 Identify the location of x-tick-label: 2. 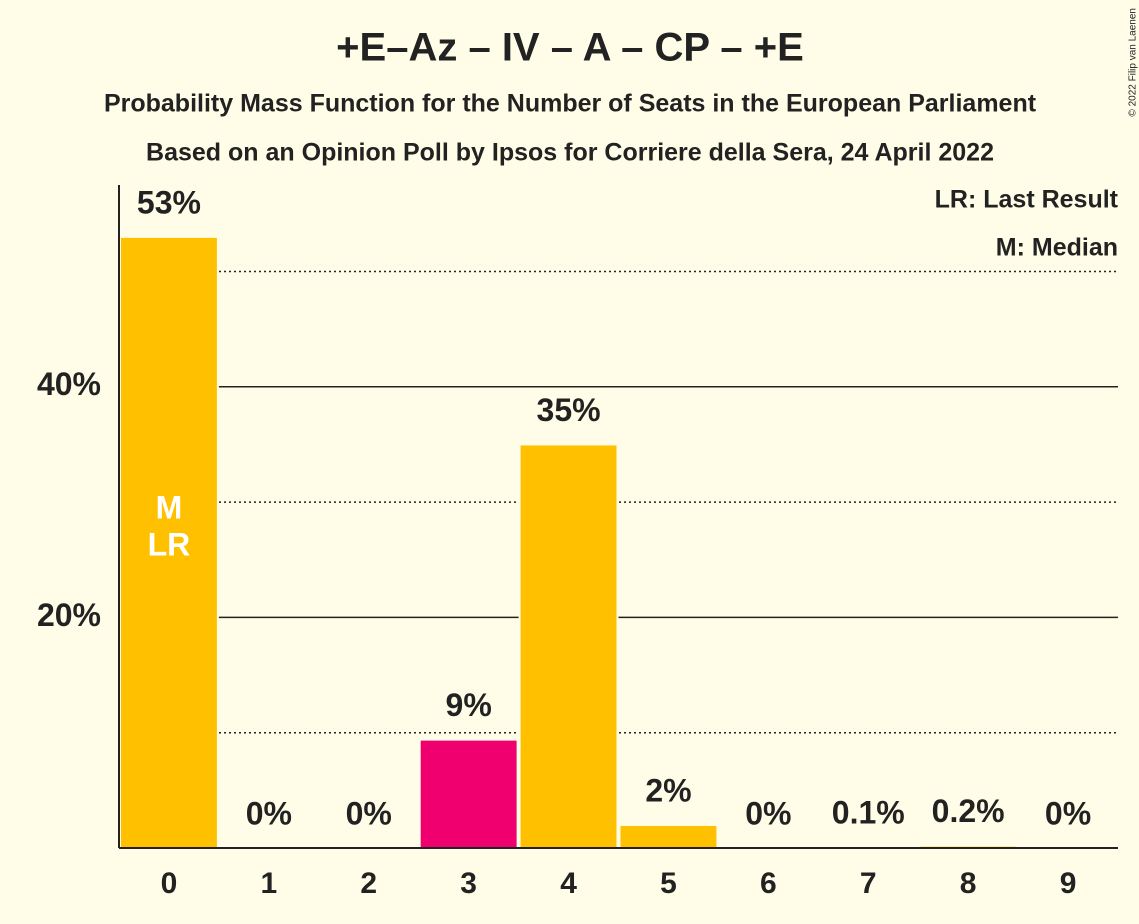
(368, 883).